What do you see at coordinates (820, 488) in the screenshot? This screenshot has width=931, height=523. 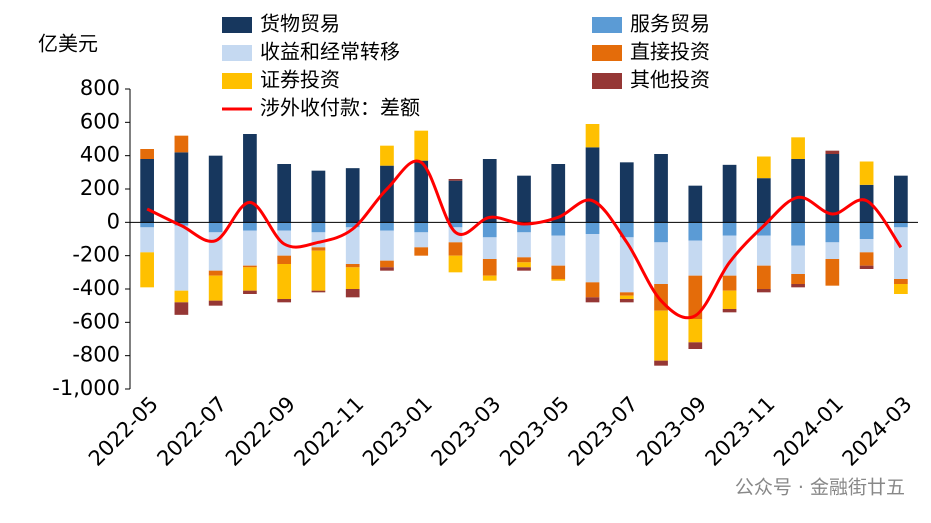 I see `watermark: 公众号 · 金融街廿五` at bounding box center [820, 488].